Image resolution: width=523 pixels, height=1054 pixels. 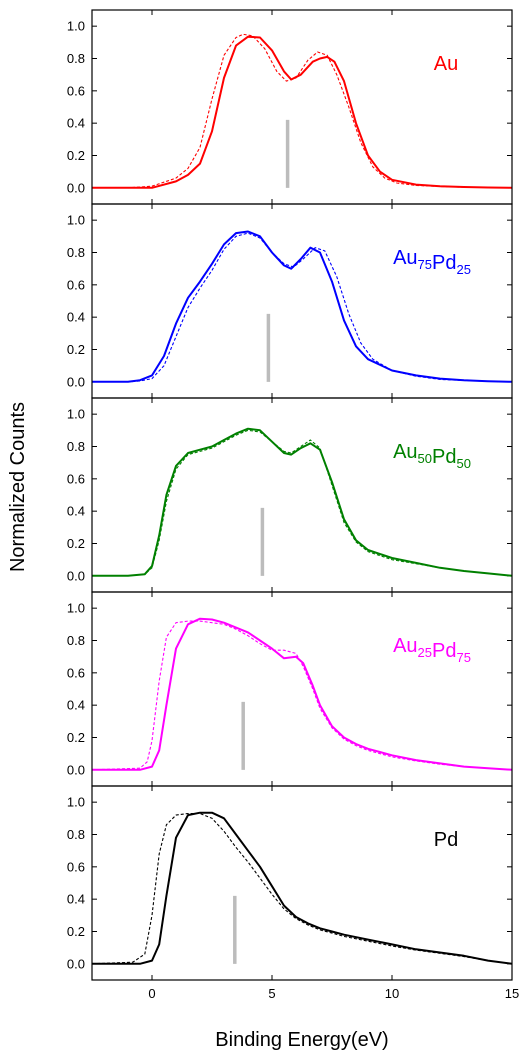 I want to click on panel-label: Au, so click(x=446, y=64).